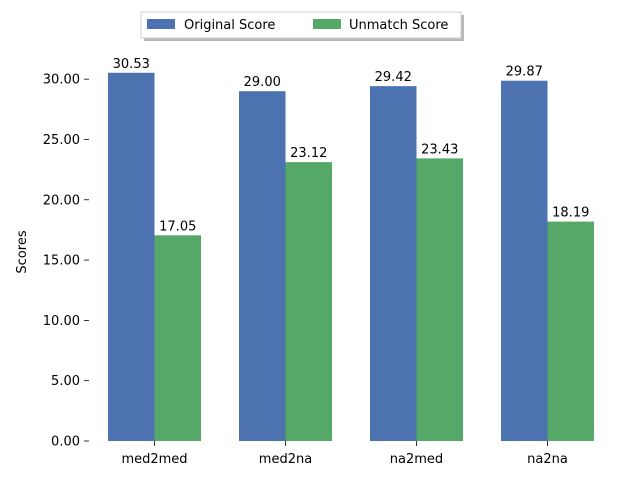 The height and width of the screenshot is (480, 640). I want to click on data-label: 29.00, so click(262, 82).